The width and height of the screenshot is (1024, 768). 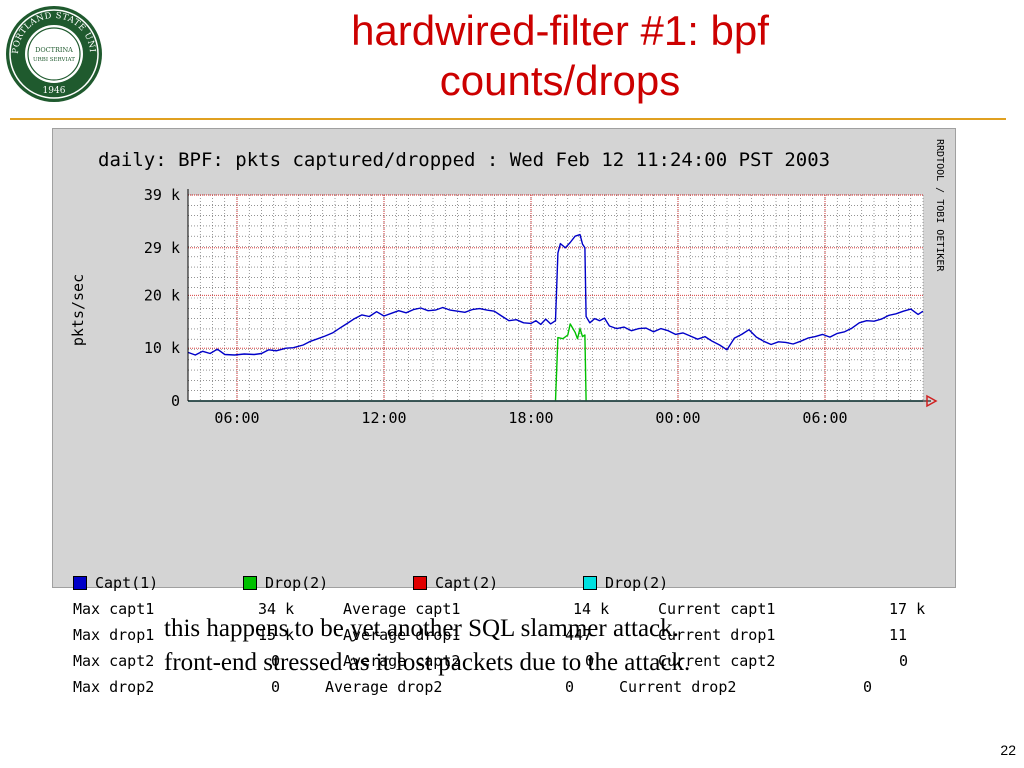 What do you see at coordinates (402, 661) in the screenshot?
I see `stat-label: Average capt2` at bounding box center [402, 661].